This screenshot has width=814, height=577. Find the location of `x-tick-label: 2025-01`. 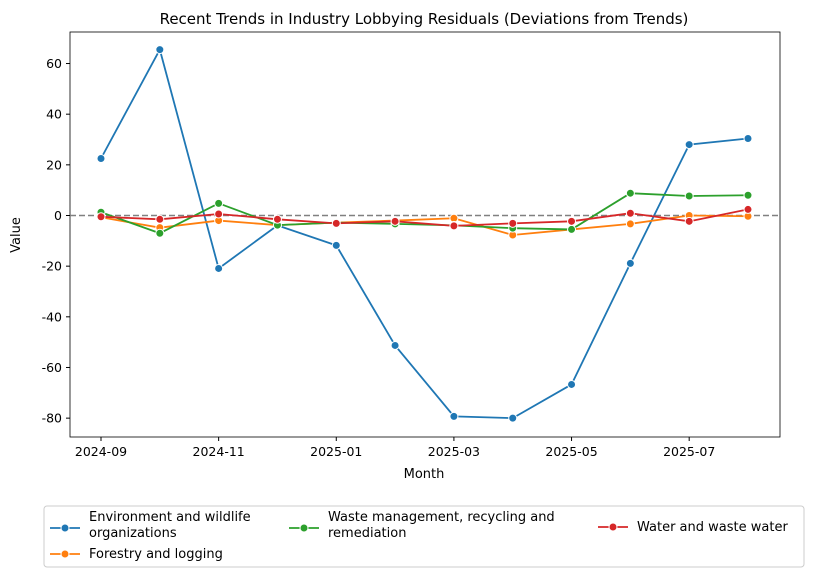

x-tick-label: 2025-01 is located at coordinates (336, 451).